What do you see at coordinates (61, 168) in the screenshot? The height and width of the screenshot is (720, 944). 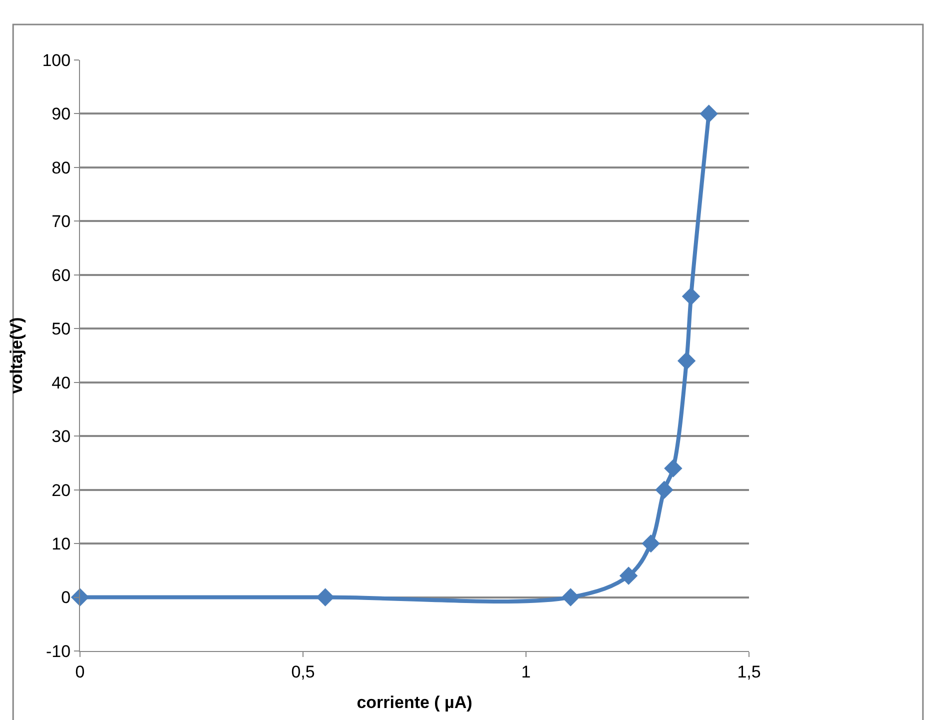 I see `y-tick-label: 80` at bounding box center [61, 168].